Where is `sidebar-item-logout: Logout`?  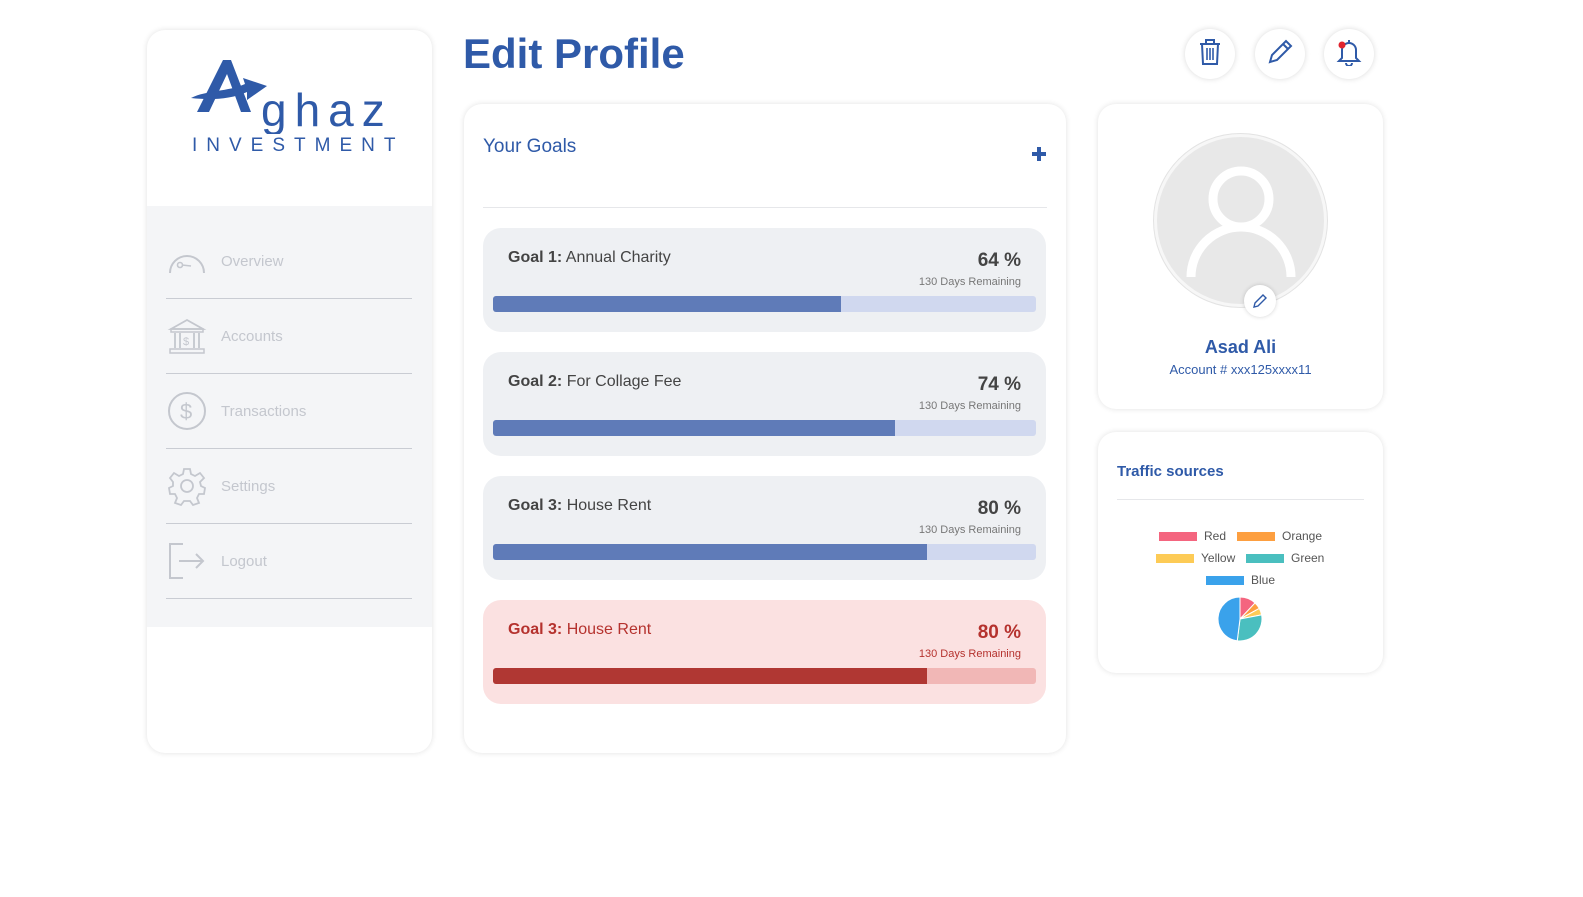
sidebar-item-logout: Logout is located at coordinates (289, 561).